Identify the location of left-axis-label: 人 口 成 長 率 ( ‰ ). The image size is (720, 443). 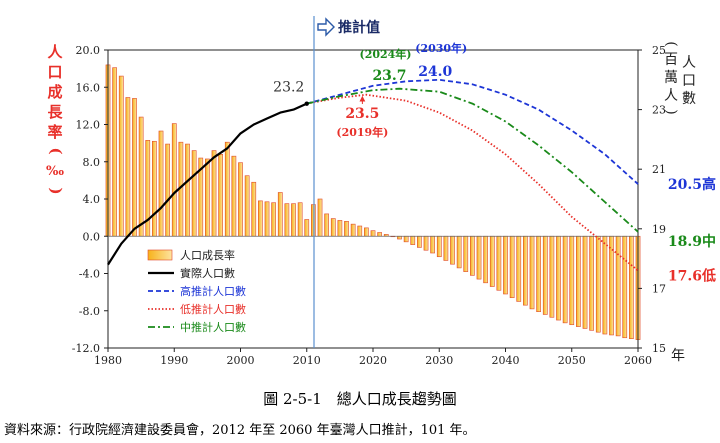
(55, 119).